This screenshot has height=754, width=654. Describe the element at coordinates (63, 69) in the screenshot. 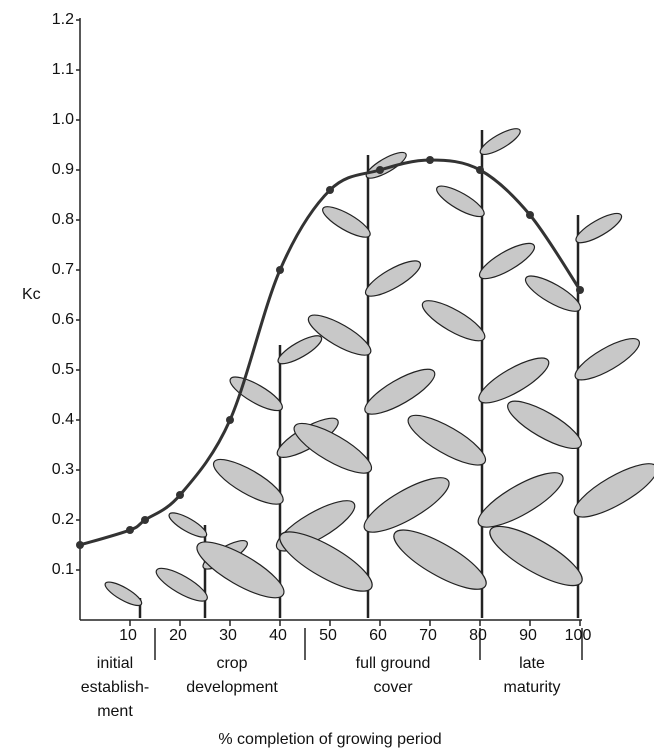

I see `y-tick-label: 1.1` at that location.